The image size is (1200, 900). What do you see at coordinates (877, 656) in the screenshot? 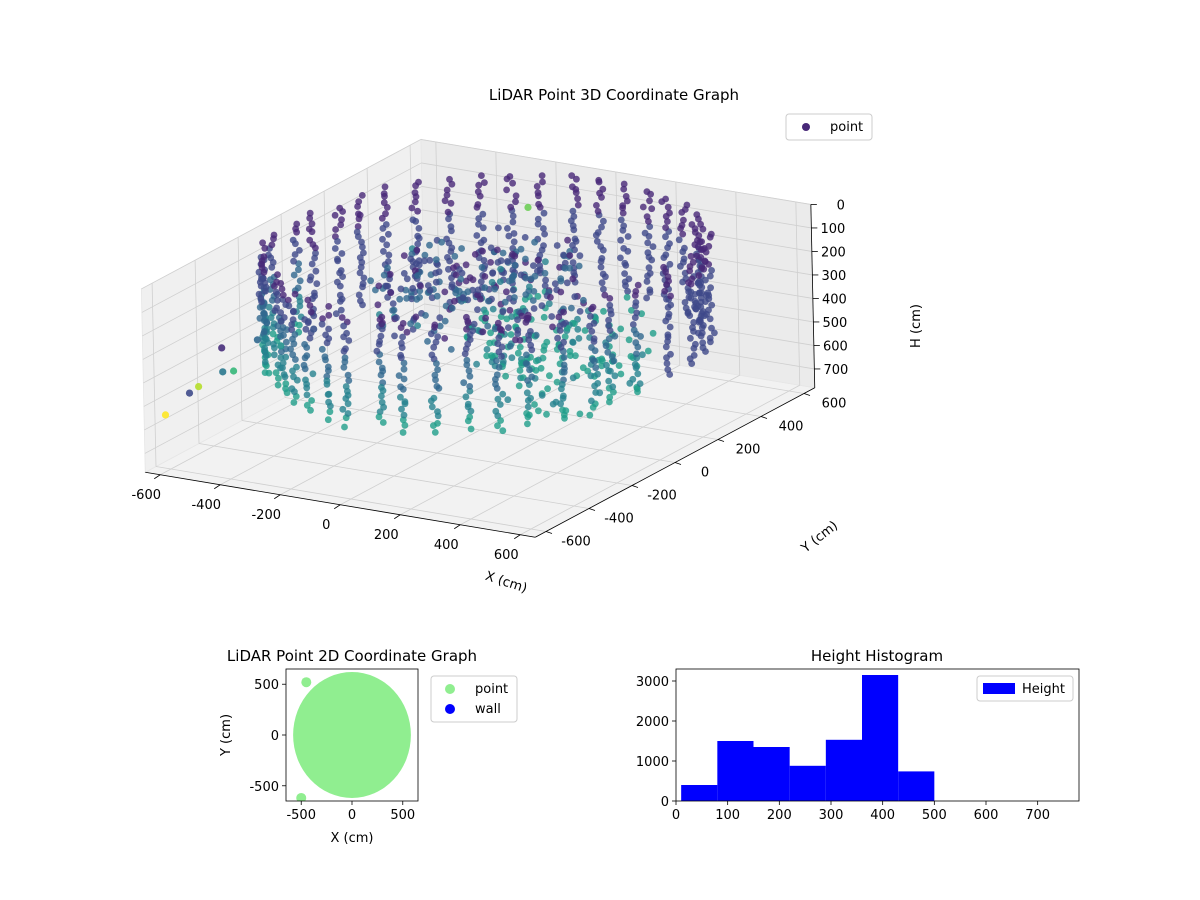
I see `histogram-title: Height Histogram` at bounding box center [877, 656].